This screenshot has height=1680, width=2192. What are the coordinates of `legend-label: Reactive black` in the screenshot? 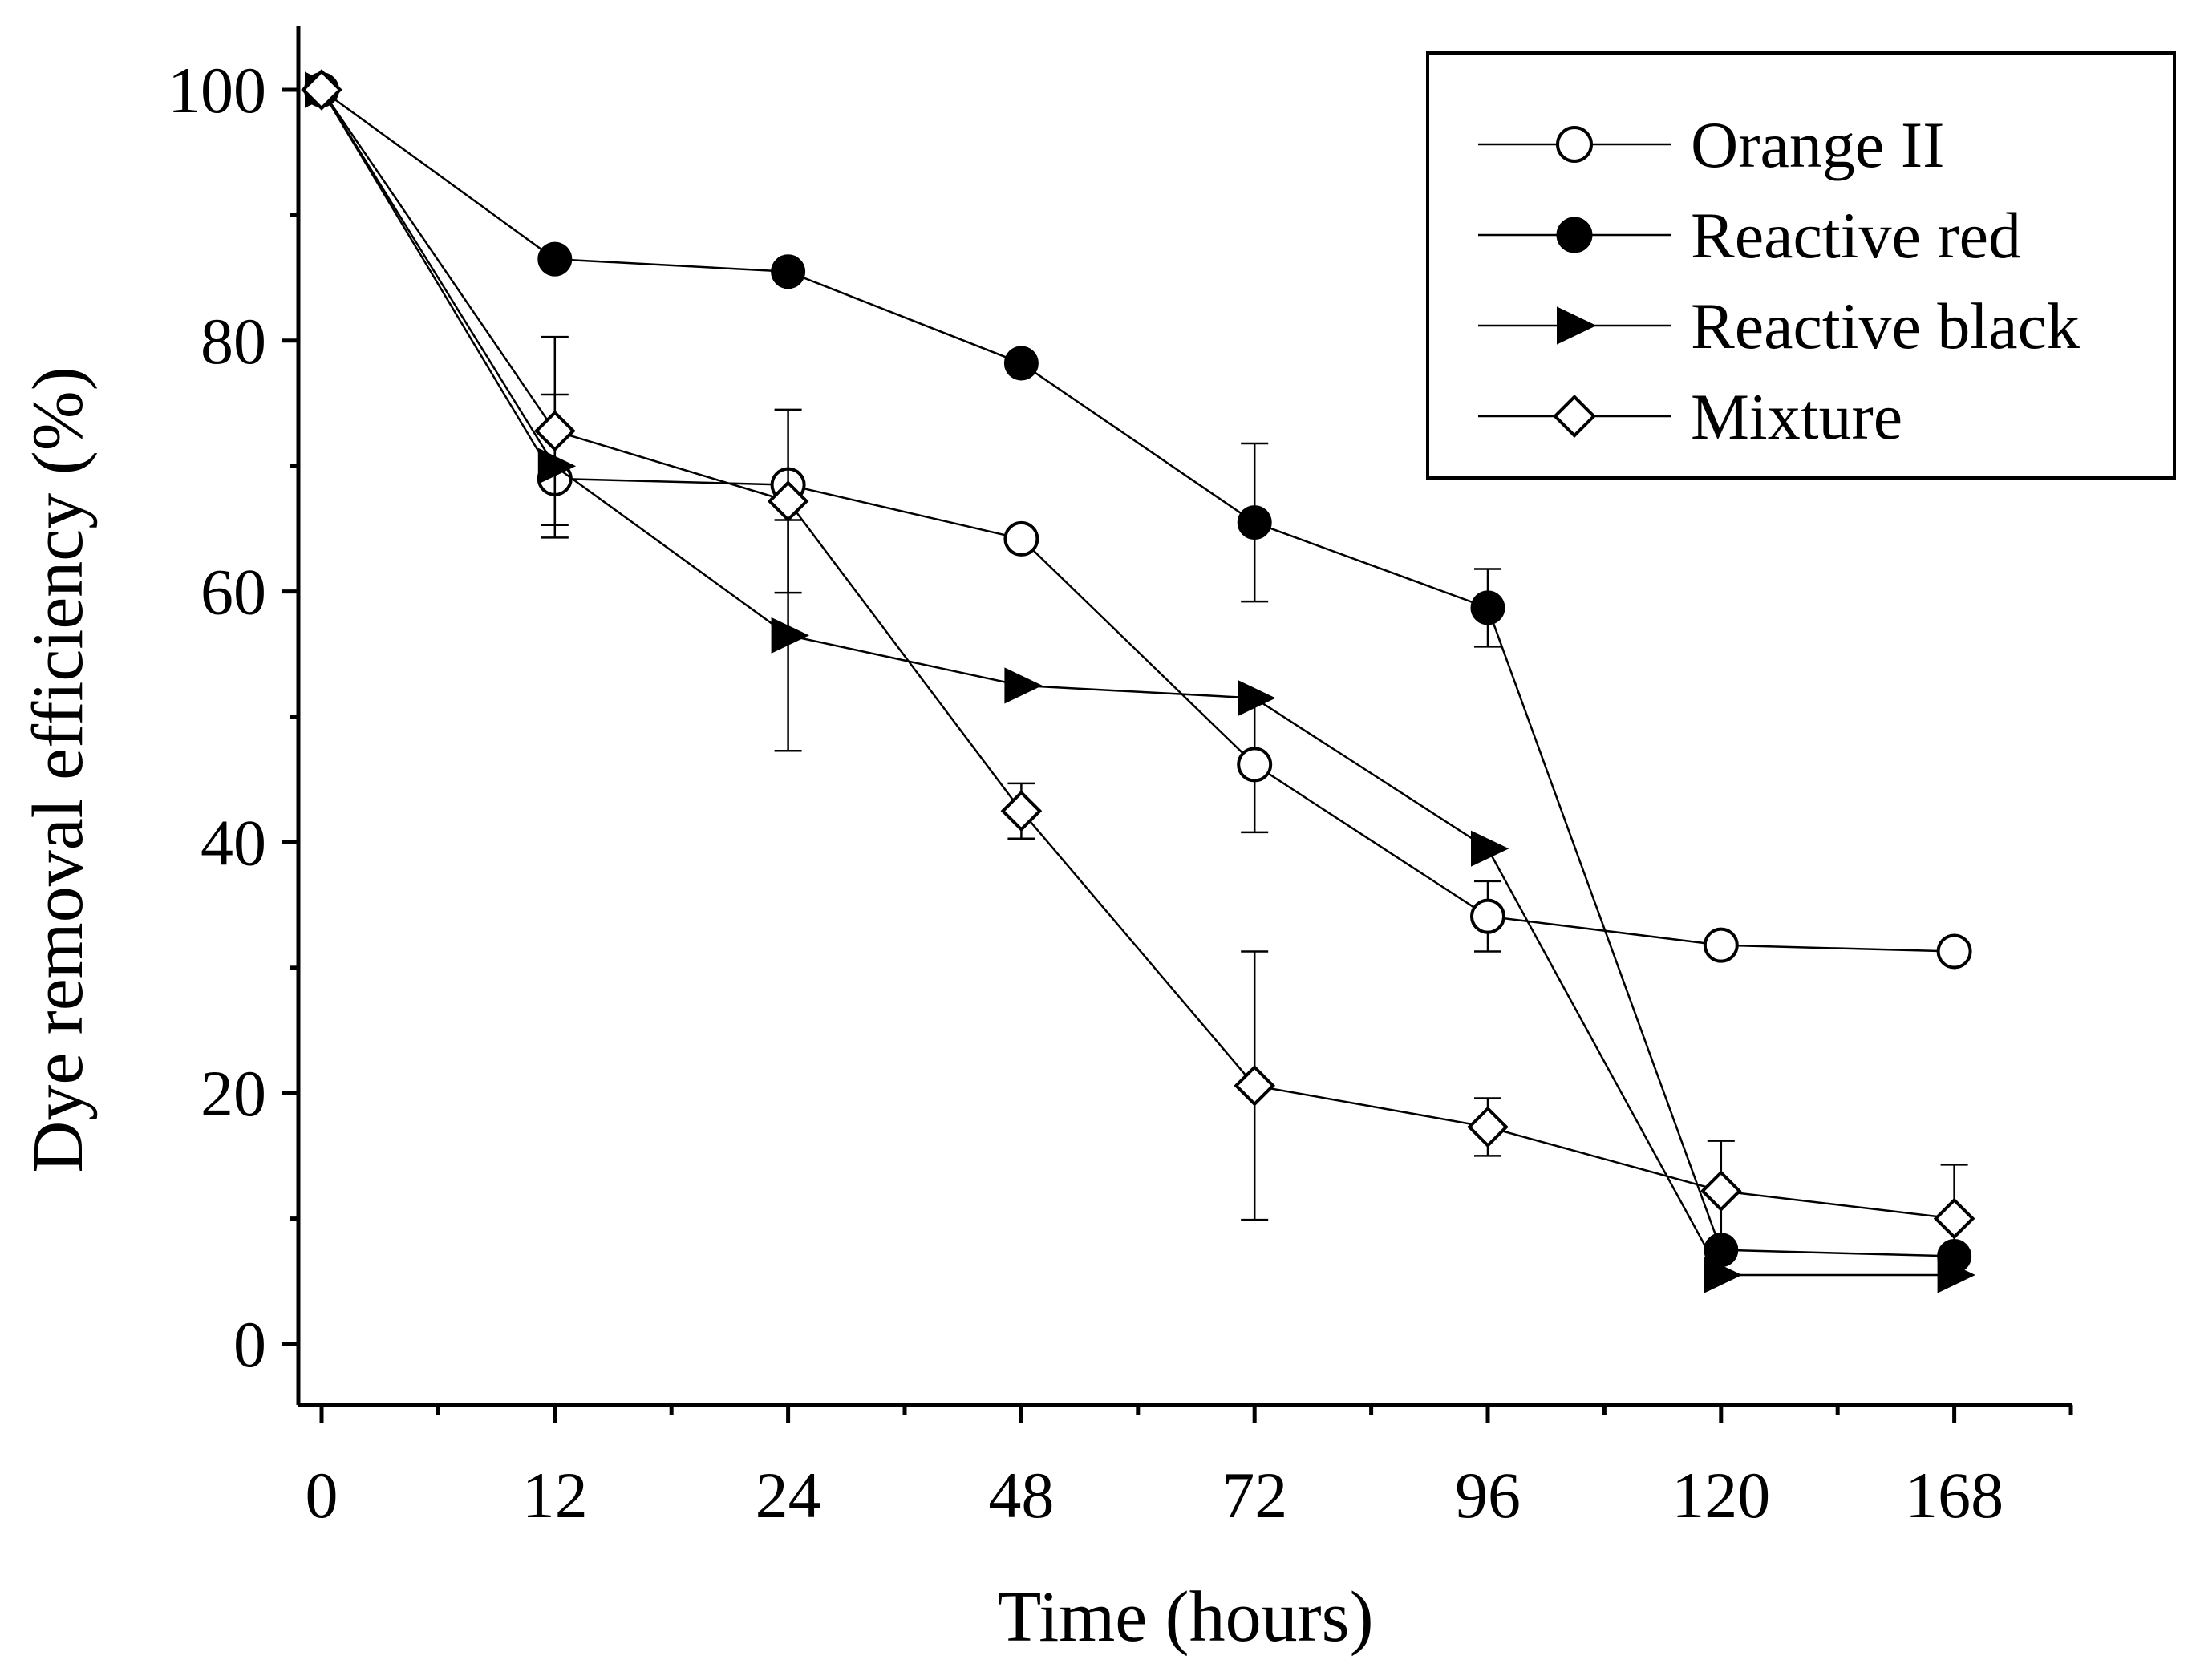 It's located at (1885, 325).